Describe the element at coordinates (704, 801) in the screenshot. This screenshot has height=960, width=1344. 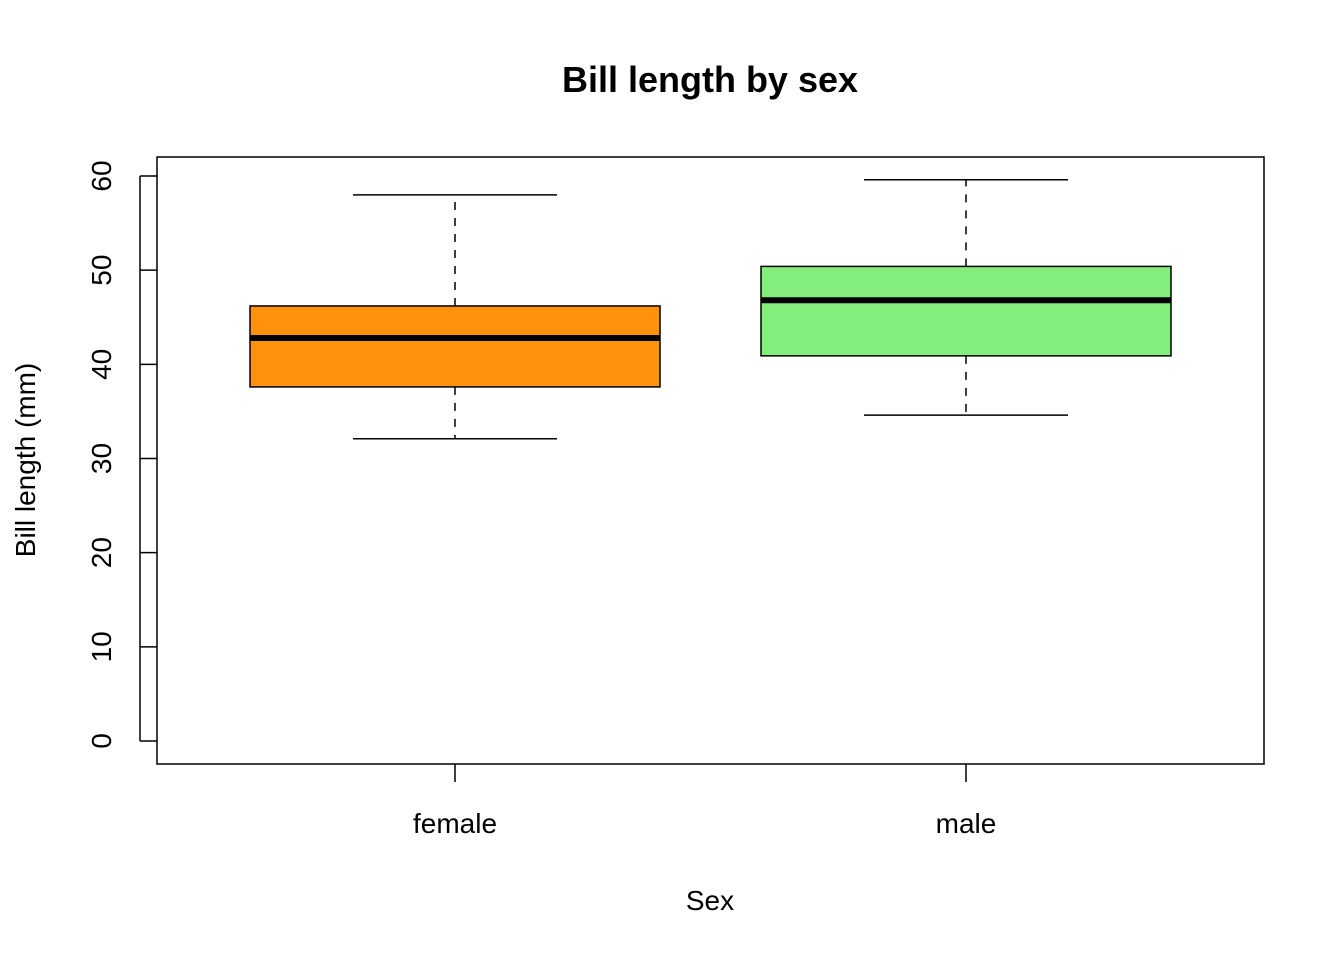
I see `x-axis: female male` at that location.